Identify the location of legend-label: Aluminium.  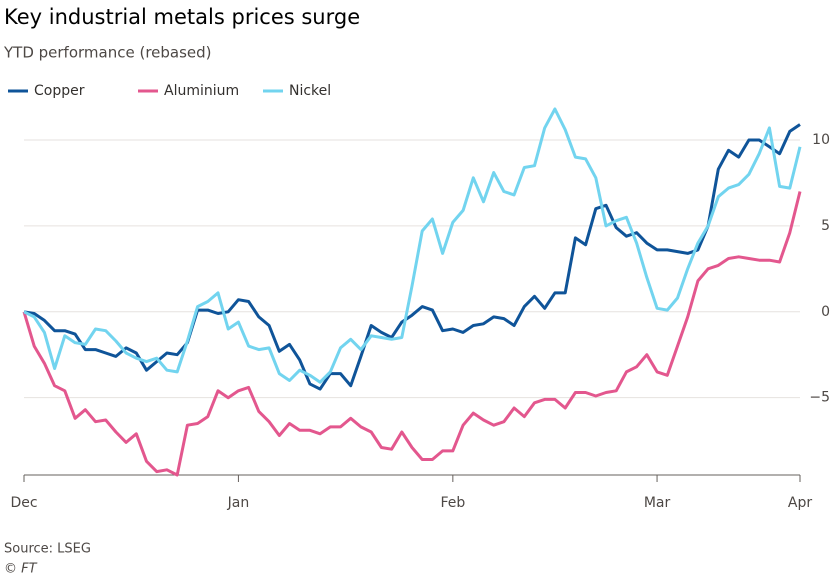
(201, 91).